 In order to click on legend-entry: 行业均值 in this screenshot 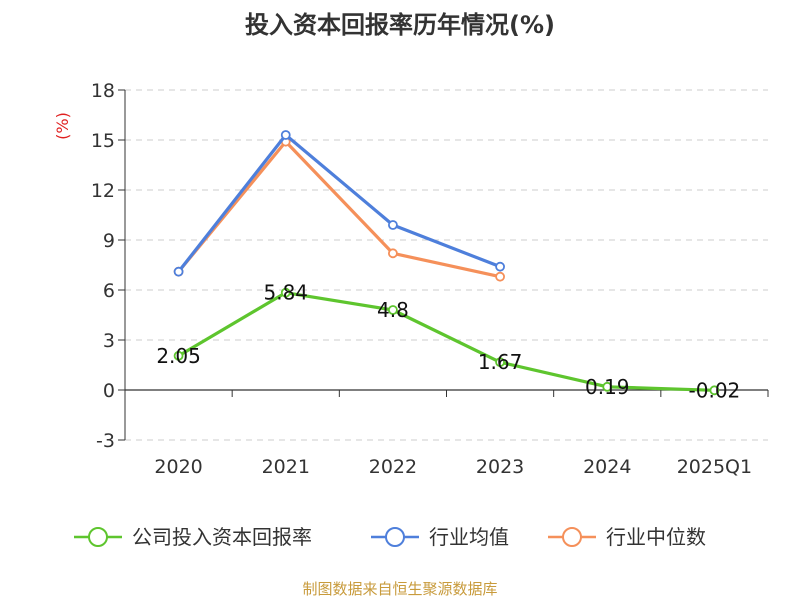, I will do `click(469, 537)`.